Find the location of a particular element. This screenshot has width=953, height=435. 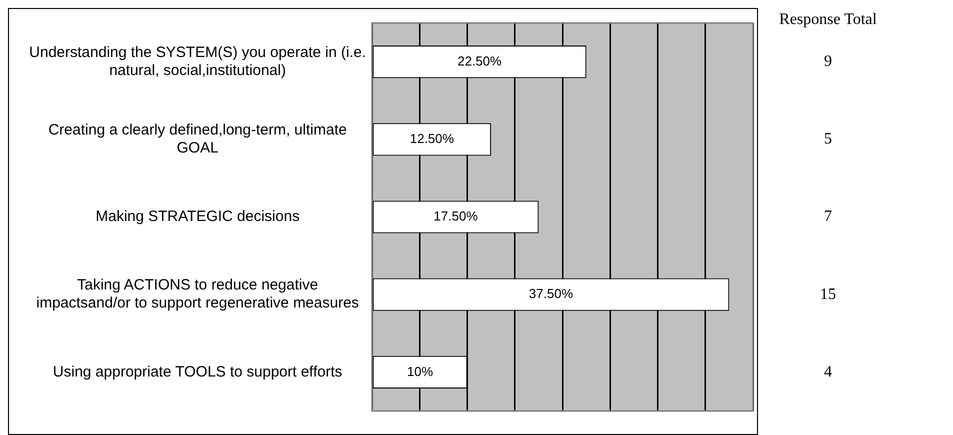

text: 9 is located at coordinates (828, 61).